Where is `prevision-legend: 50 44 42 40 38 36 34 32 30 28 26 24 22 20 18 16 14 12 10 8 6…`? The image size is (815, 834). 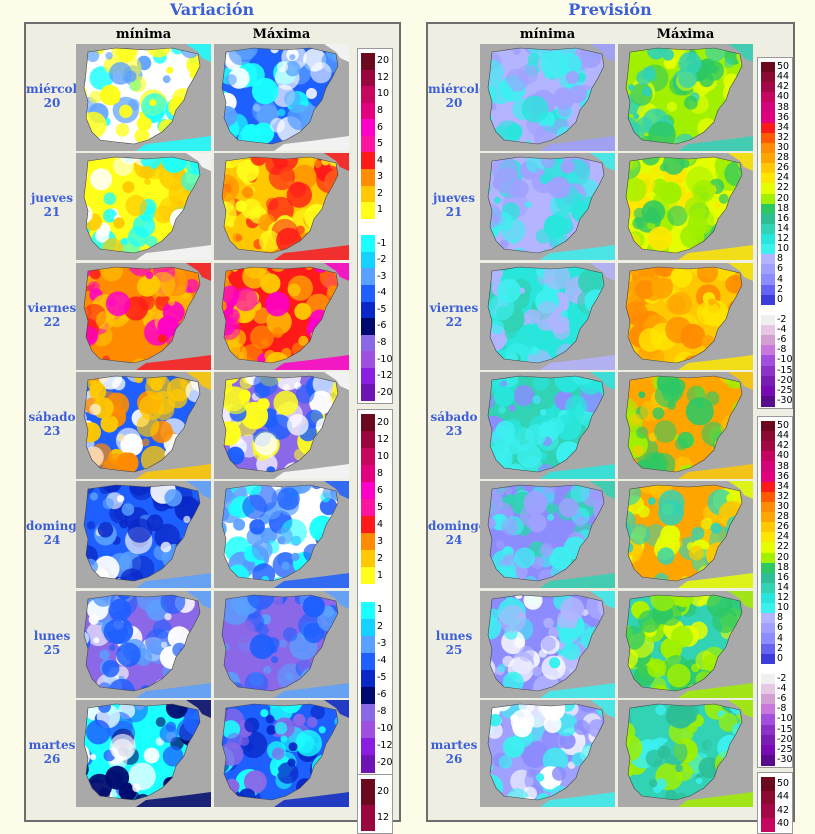
prevision-legend: 50 44 42 40 38 36 34 32 30 28 26 24 22 20 18 16 14 12 10 8 6… is located at coordinates (775, 233).